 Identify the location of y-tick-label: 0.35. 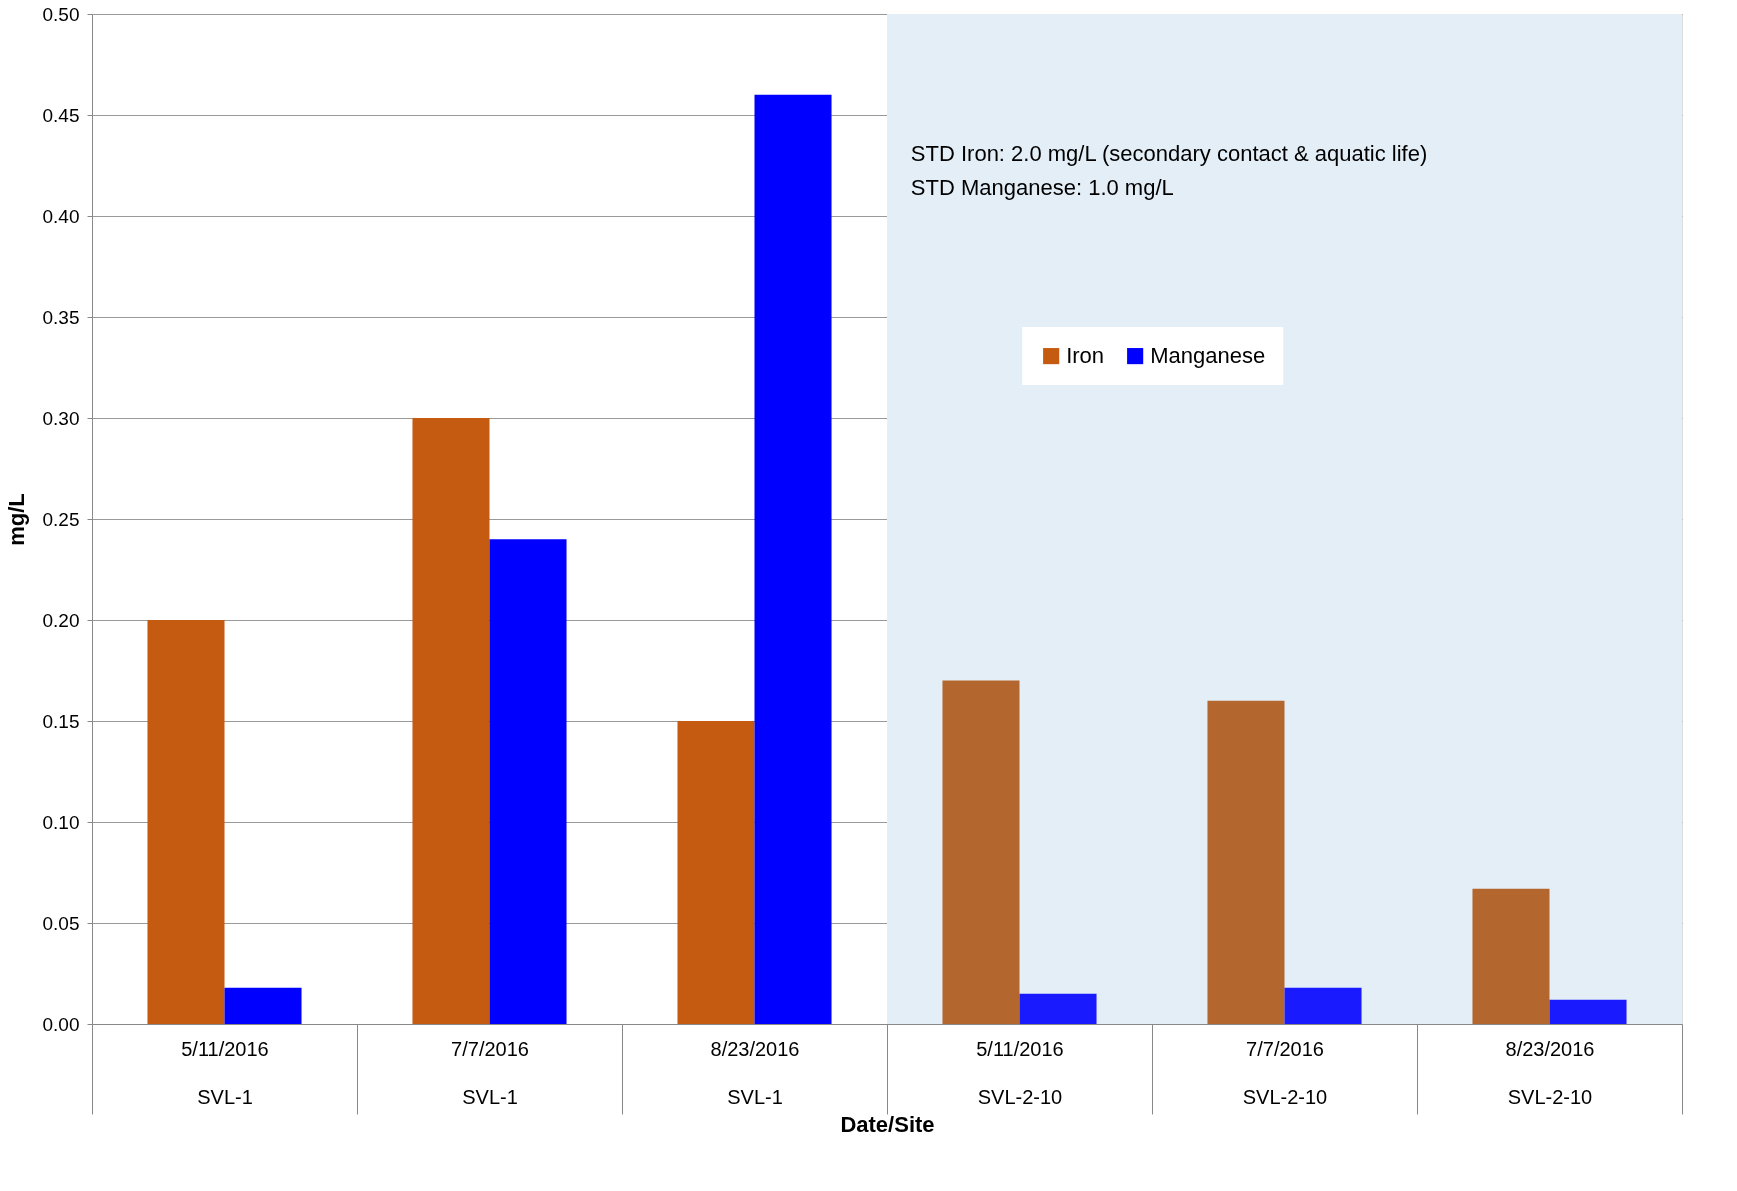
(61, 317).